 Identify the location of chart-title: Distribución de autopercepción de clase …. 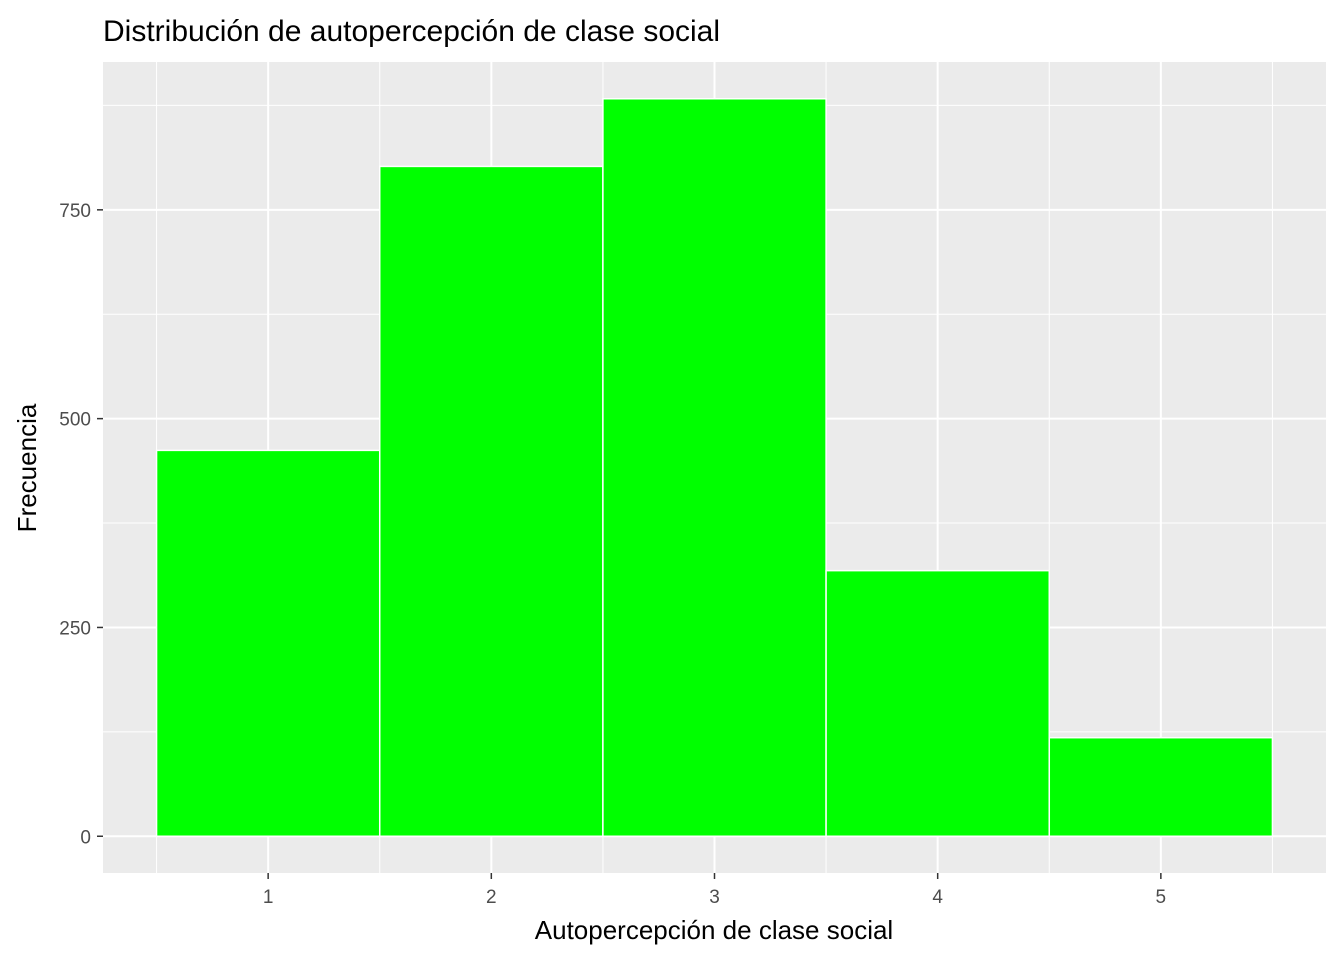
(411, 31).